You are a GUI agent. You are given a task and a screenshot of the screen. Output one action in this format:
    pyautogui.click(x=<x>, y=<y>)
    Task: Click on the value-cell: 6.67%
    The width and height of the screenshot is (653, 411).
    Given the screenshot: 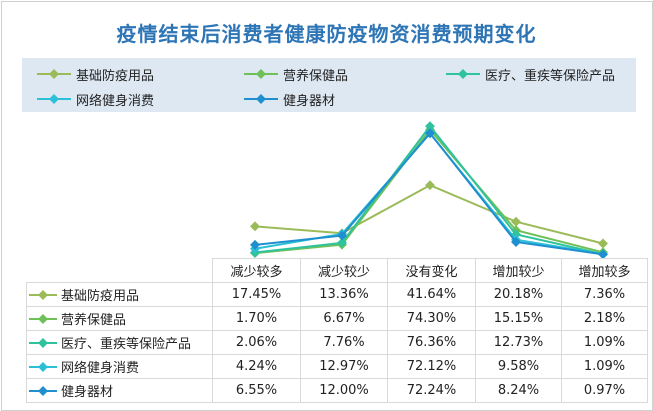 What is the action you would take?
    pyautogui.click(x=344, y=318)
    